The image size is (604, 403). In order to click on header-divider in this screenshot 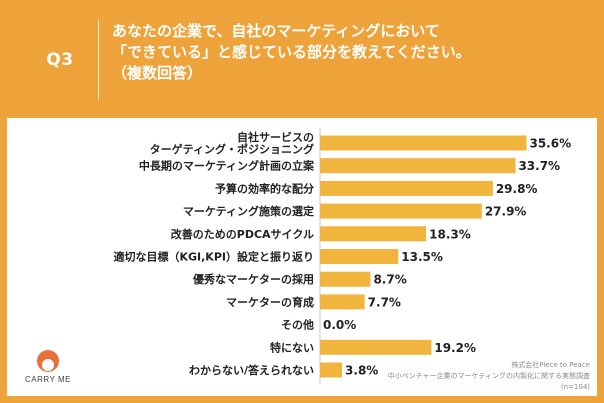, I will do `click(98, 60)`.